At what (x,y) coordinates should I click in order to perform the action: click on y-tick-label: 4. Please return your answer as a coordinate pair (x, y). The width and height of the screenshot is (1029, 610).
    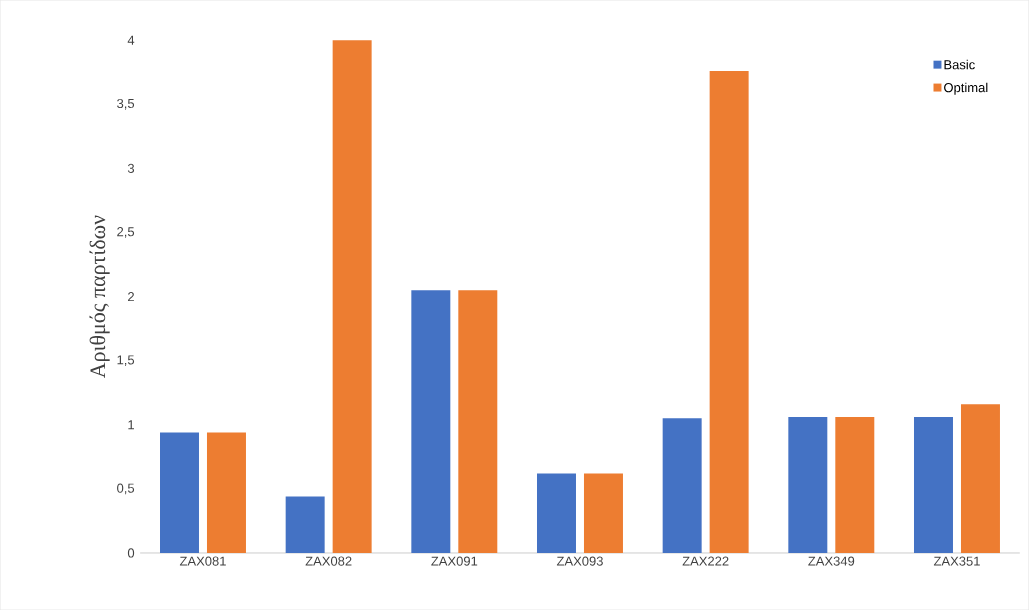
    Looking at the image, I should click on (131, 40).